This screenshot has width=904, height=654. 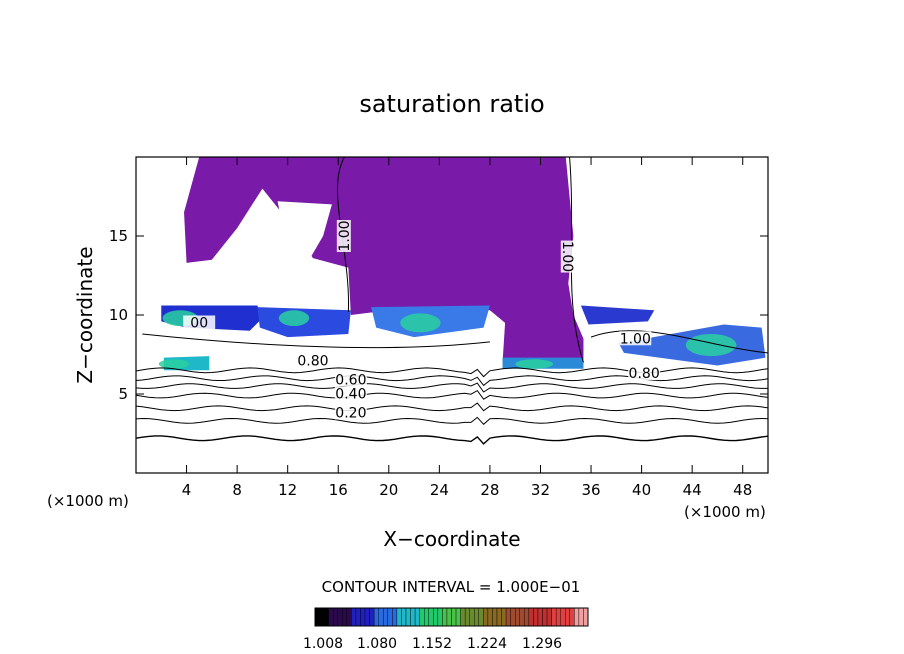 What do you see at coordinates (542, 644) in the screenshot?
I see `colorbar-tick-label: 1.296` at bounding box center [542, 644].